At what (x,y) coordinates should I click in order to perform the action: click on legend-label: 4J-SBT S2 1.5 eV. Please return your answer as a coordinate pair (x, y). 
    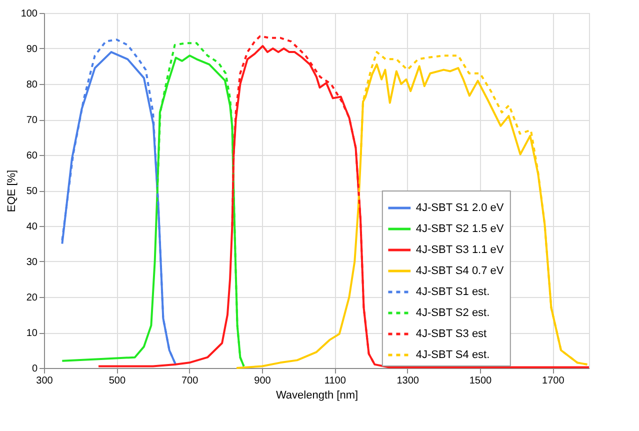
    Looking at the image, I should click on (460, 229).